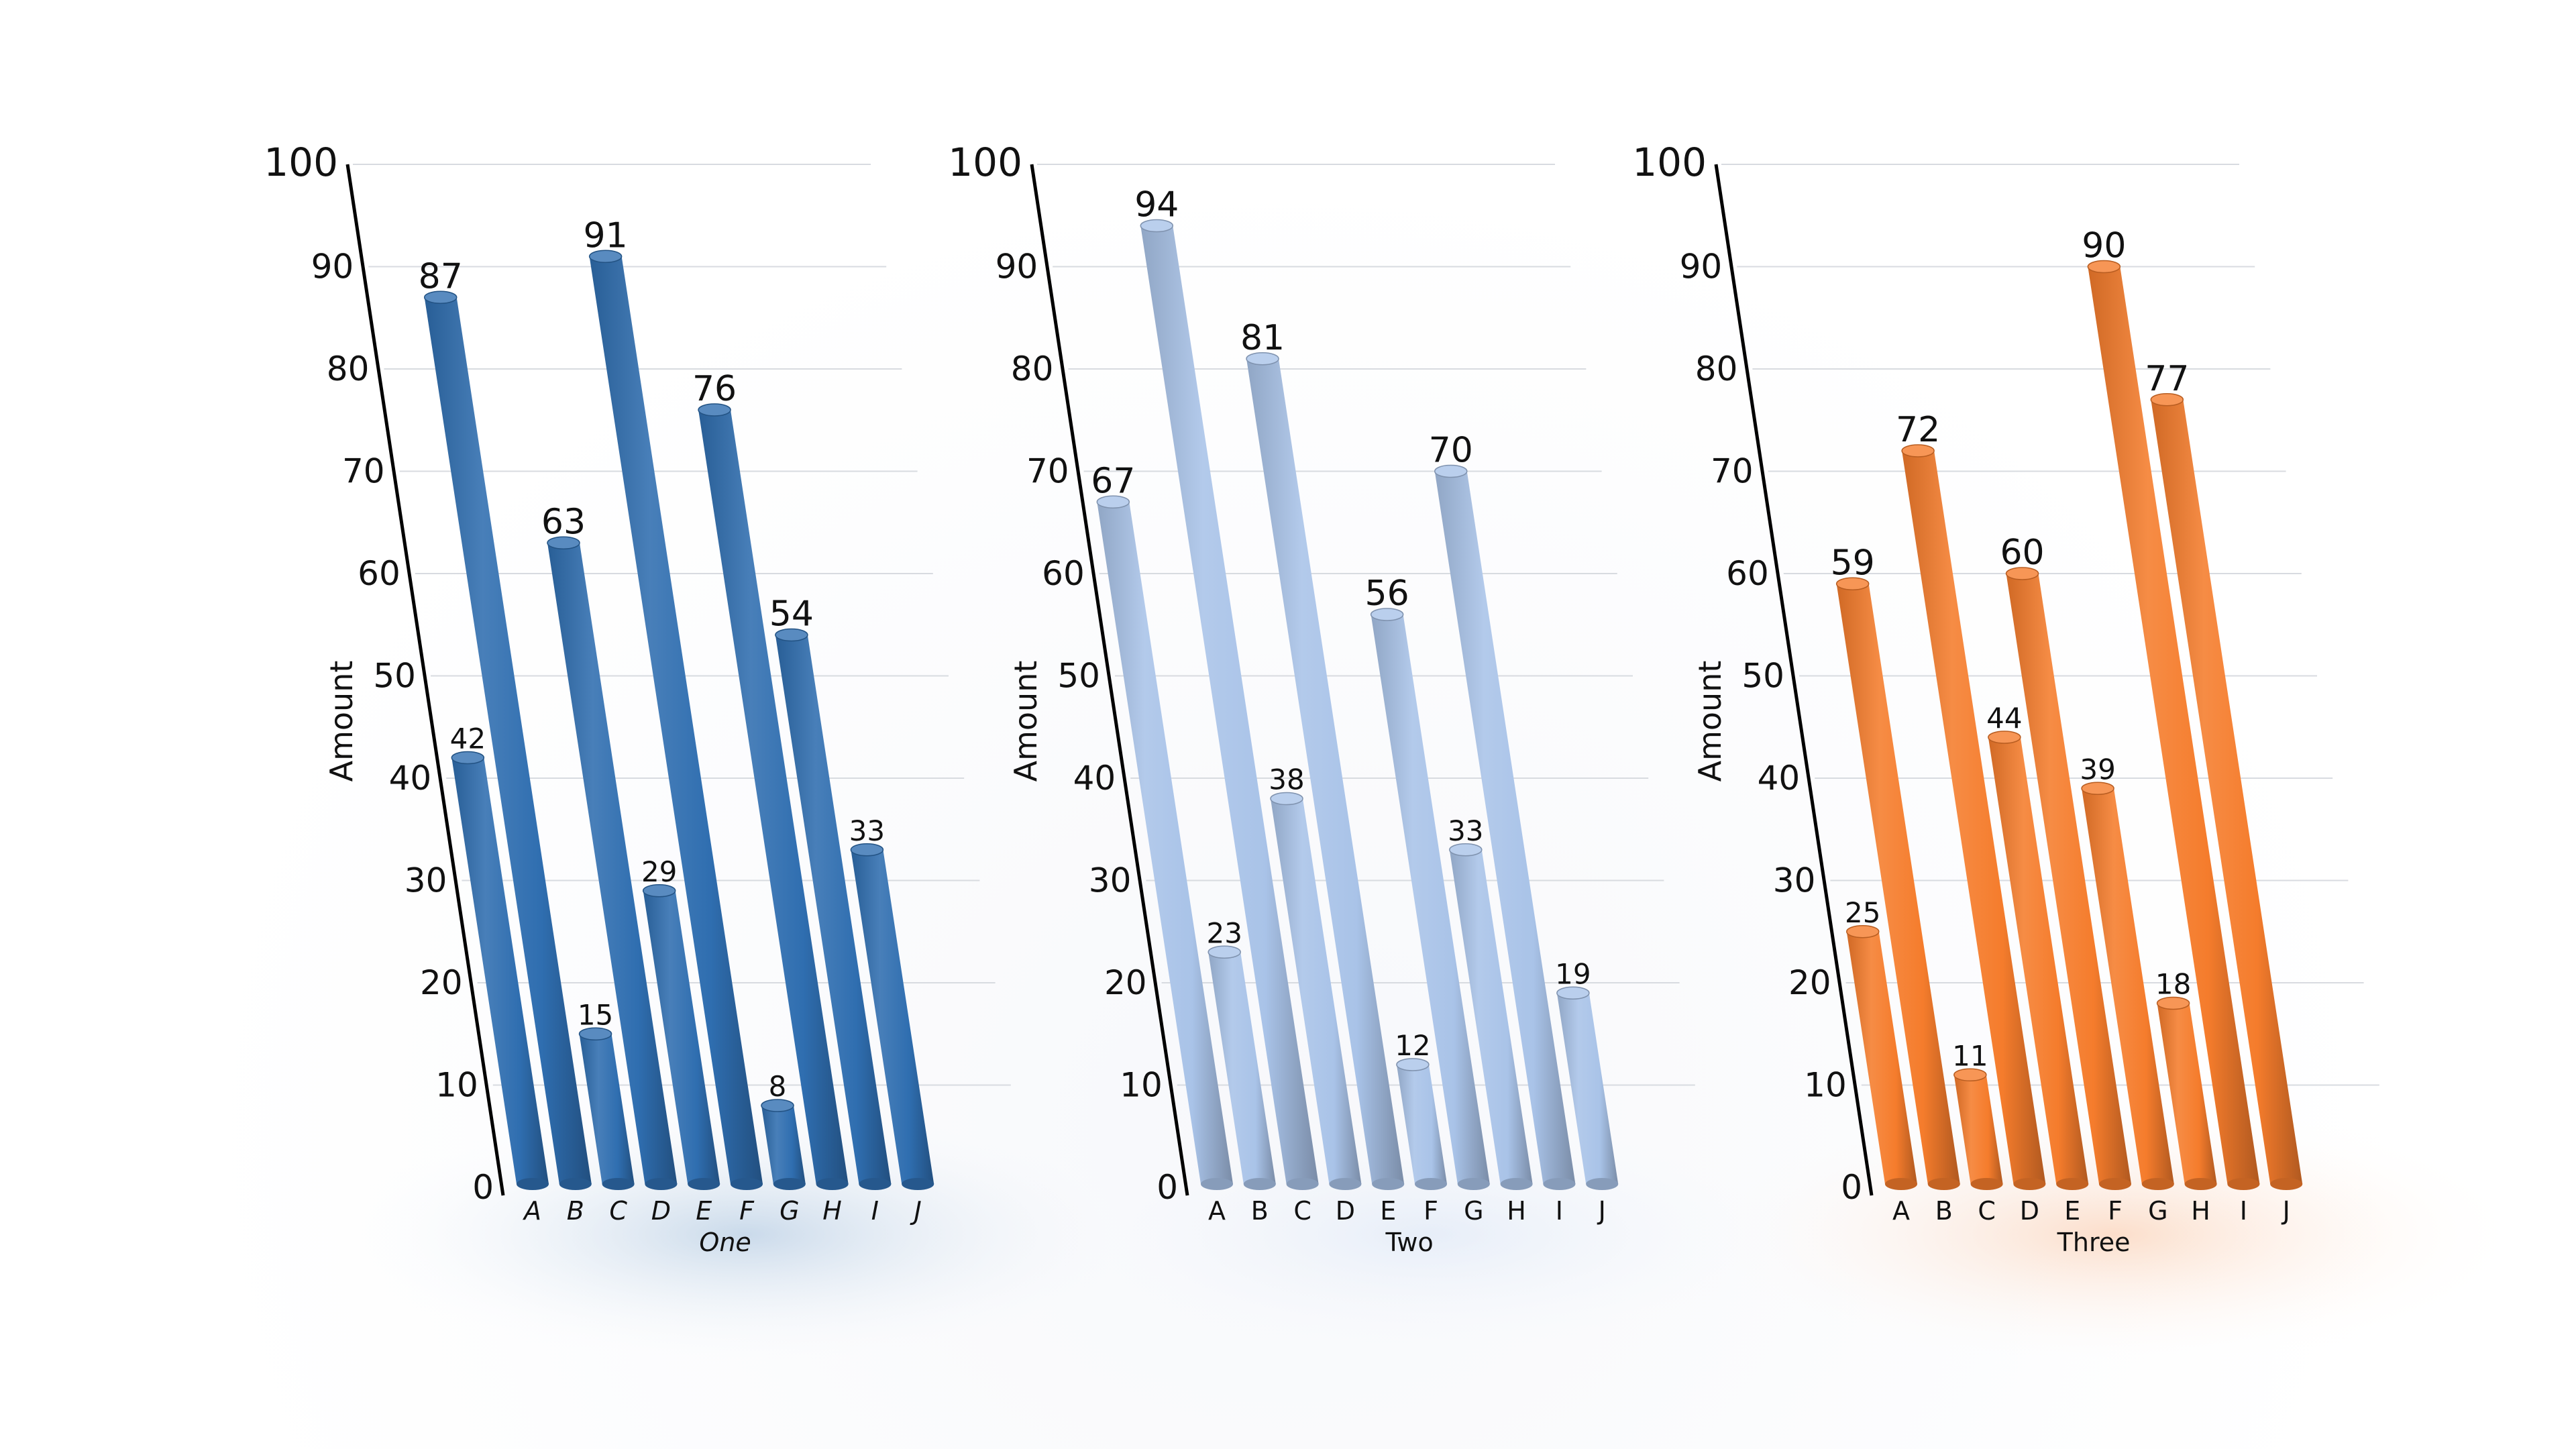  What do you see at coordinates (867, 830) in the screenshot?
I see `value-label: 33` at bounding box center [867, 830].